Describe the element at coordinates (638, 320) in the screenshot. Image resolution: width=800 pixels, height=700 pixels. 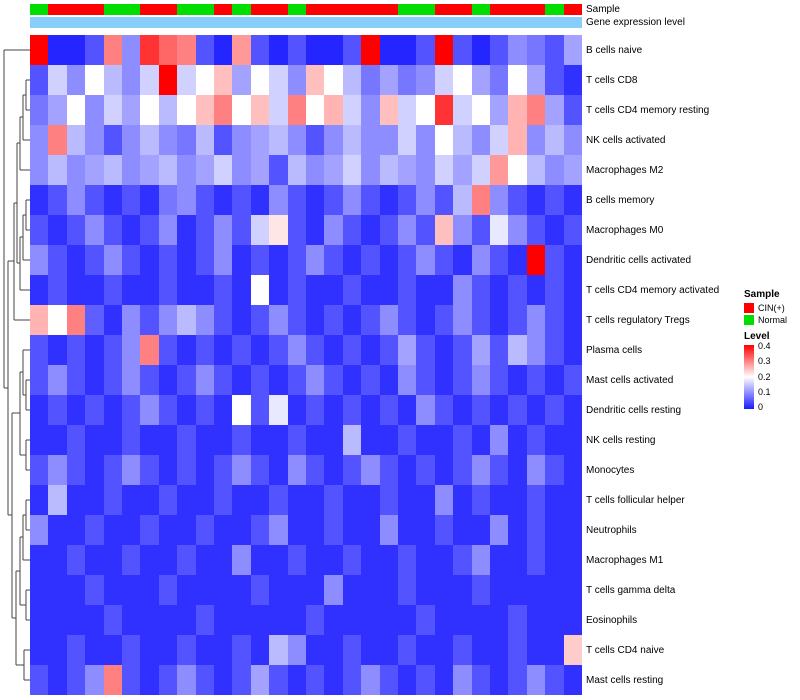
I see `row-label: T cells regulatory Tregs` at that location.